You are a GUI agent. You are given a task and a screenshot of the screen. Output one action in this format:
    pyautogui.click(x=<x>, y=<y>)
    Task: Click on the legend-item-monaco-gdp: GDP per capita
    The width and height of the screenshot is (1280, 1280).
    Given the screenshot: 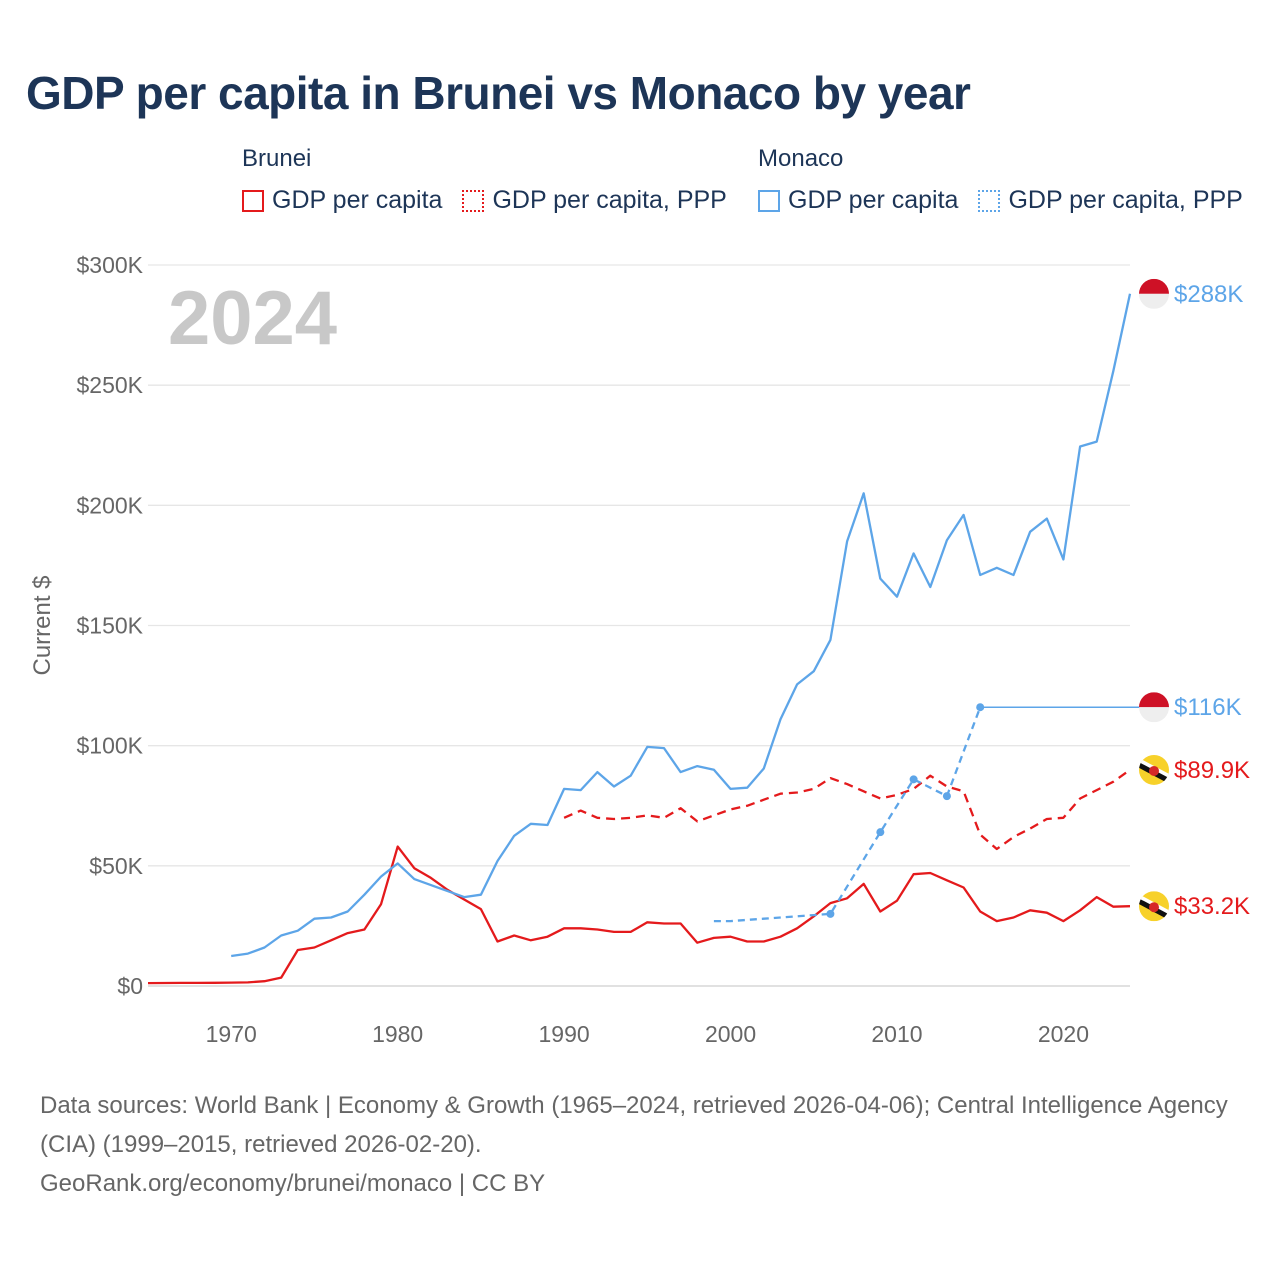 What is the action you would take?
    pyautogui.click(x=858, y=200)
    